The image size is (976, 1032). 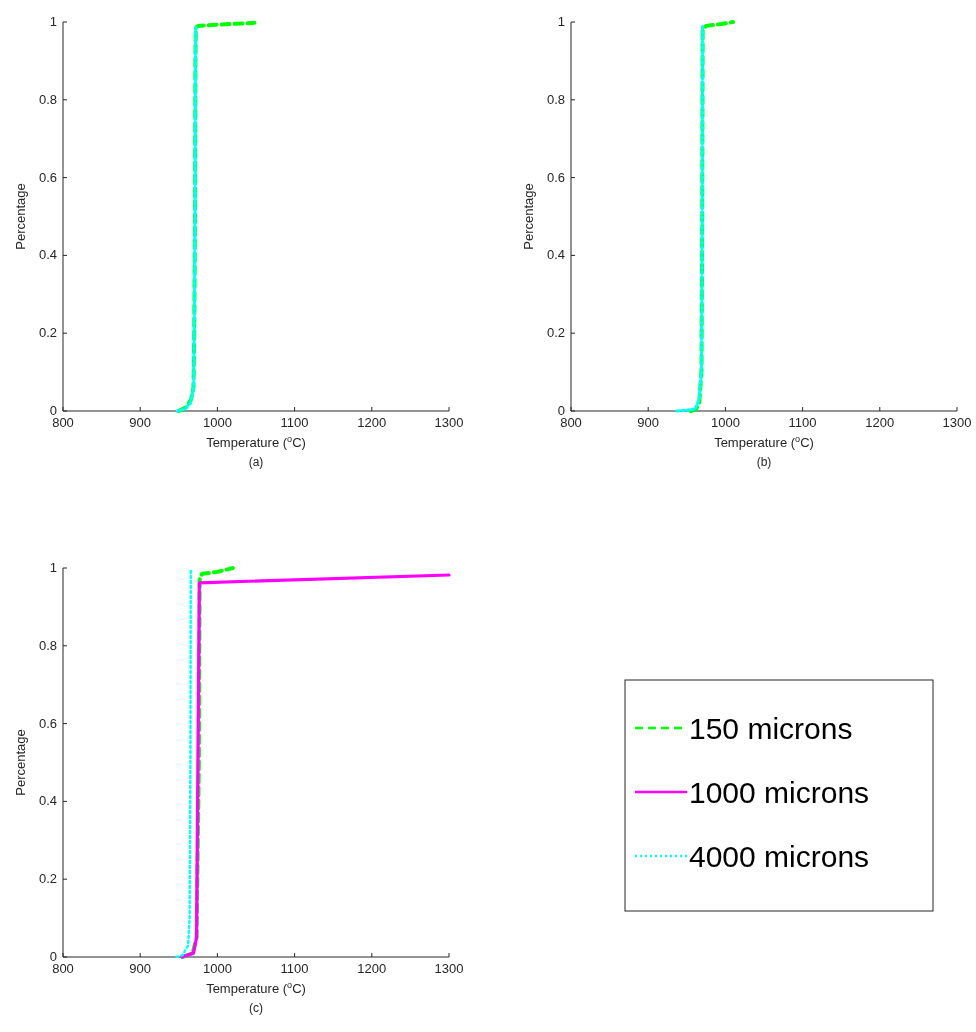 I want to click on legend-label: 150 microns, so click(x=771, y=728).